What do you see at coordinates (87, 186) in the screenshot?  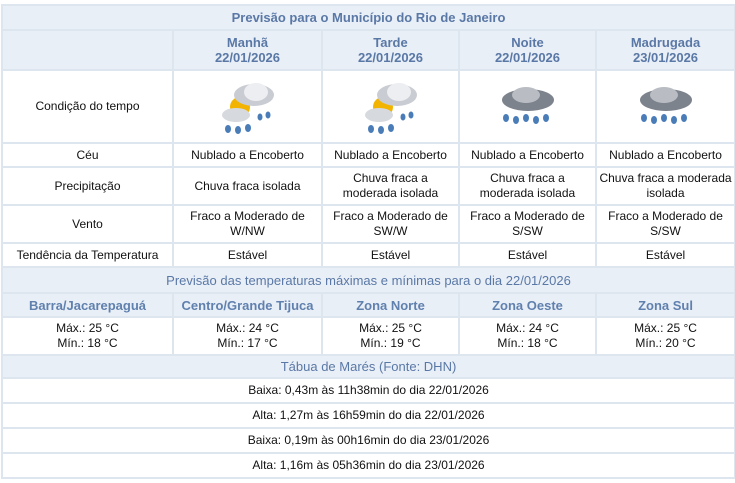 I see `row-label: Precipitação` at bounding box center [87, 186].